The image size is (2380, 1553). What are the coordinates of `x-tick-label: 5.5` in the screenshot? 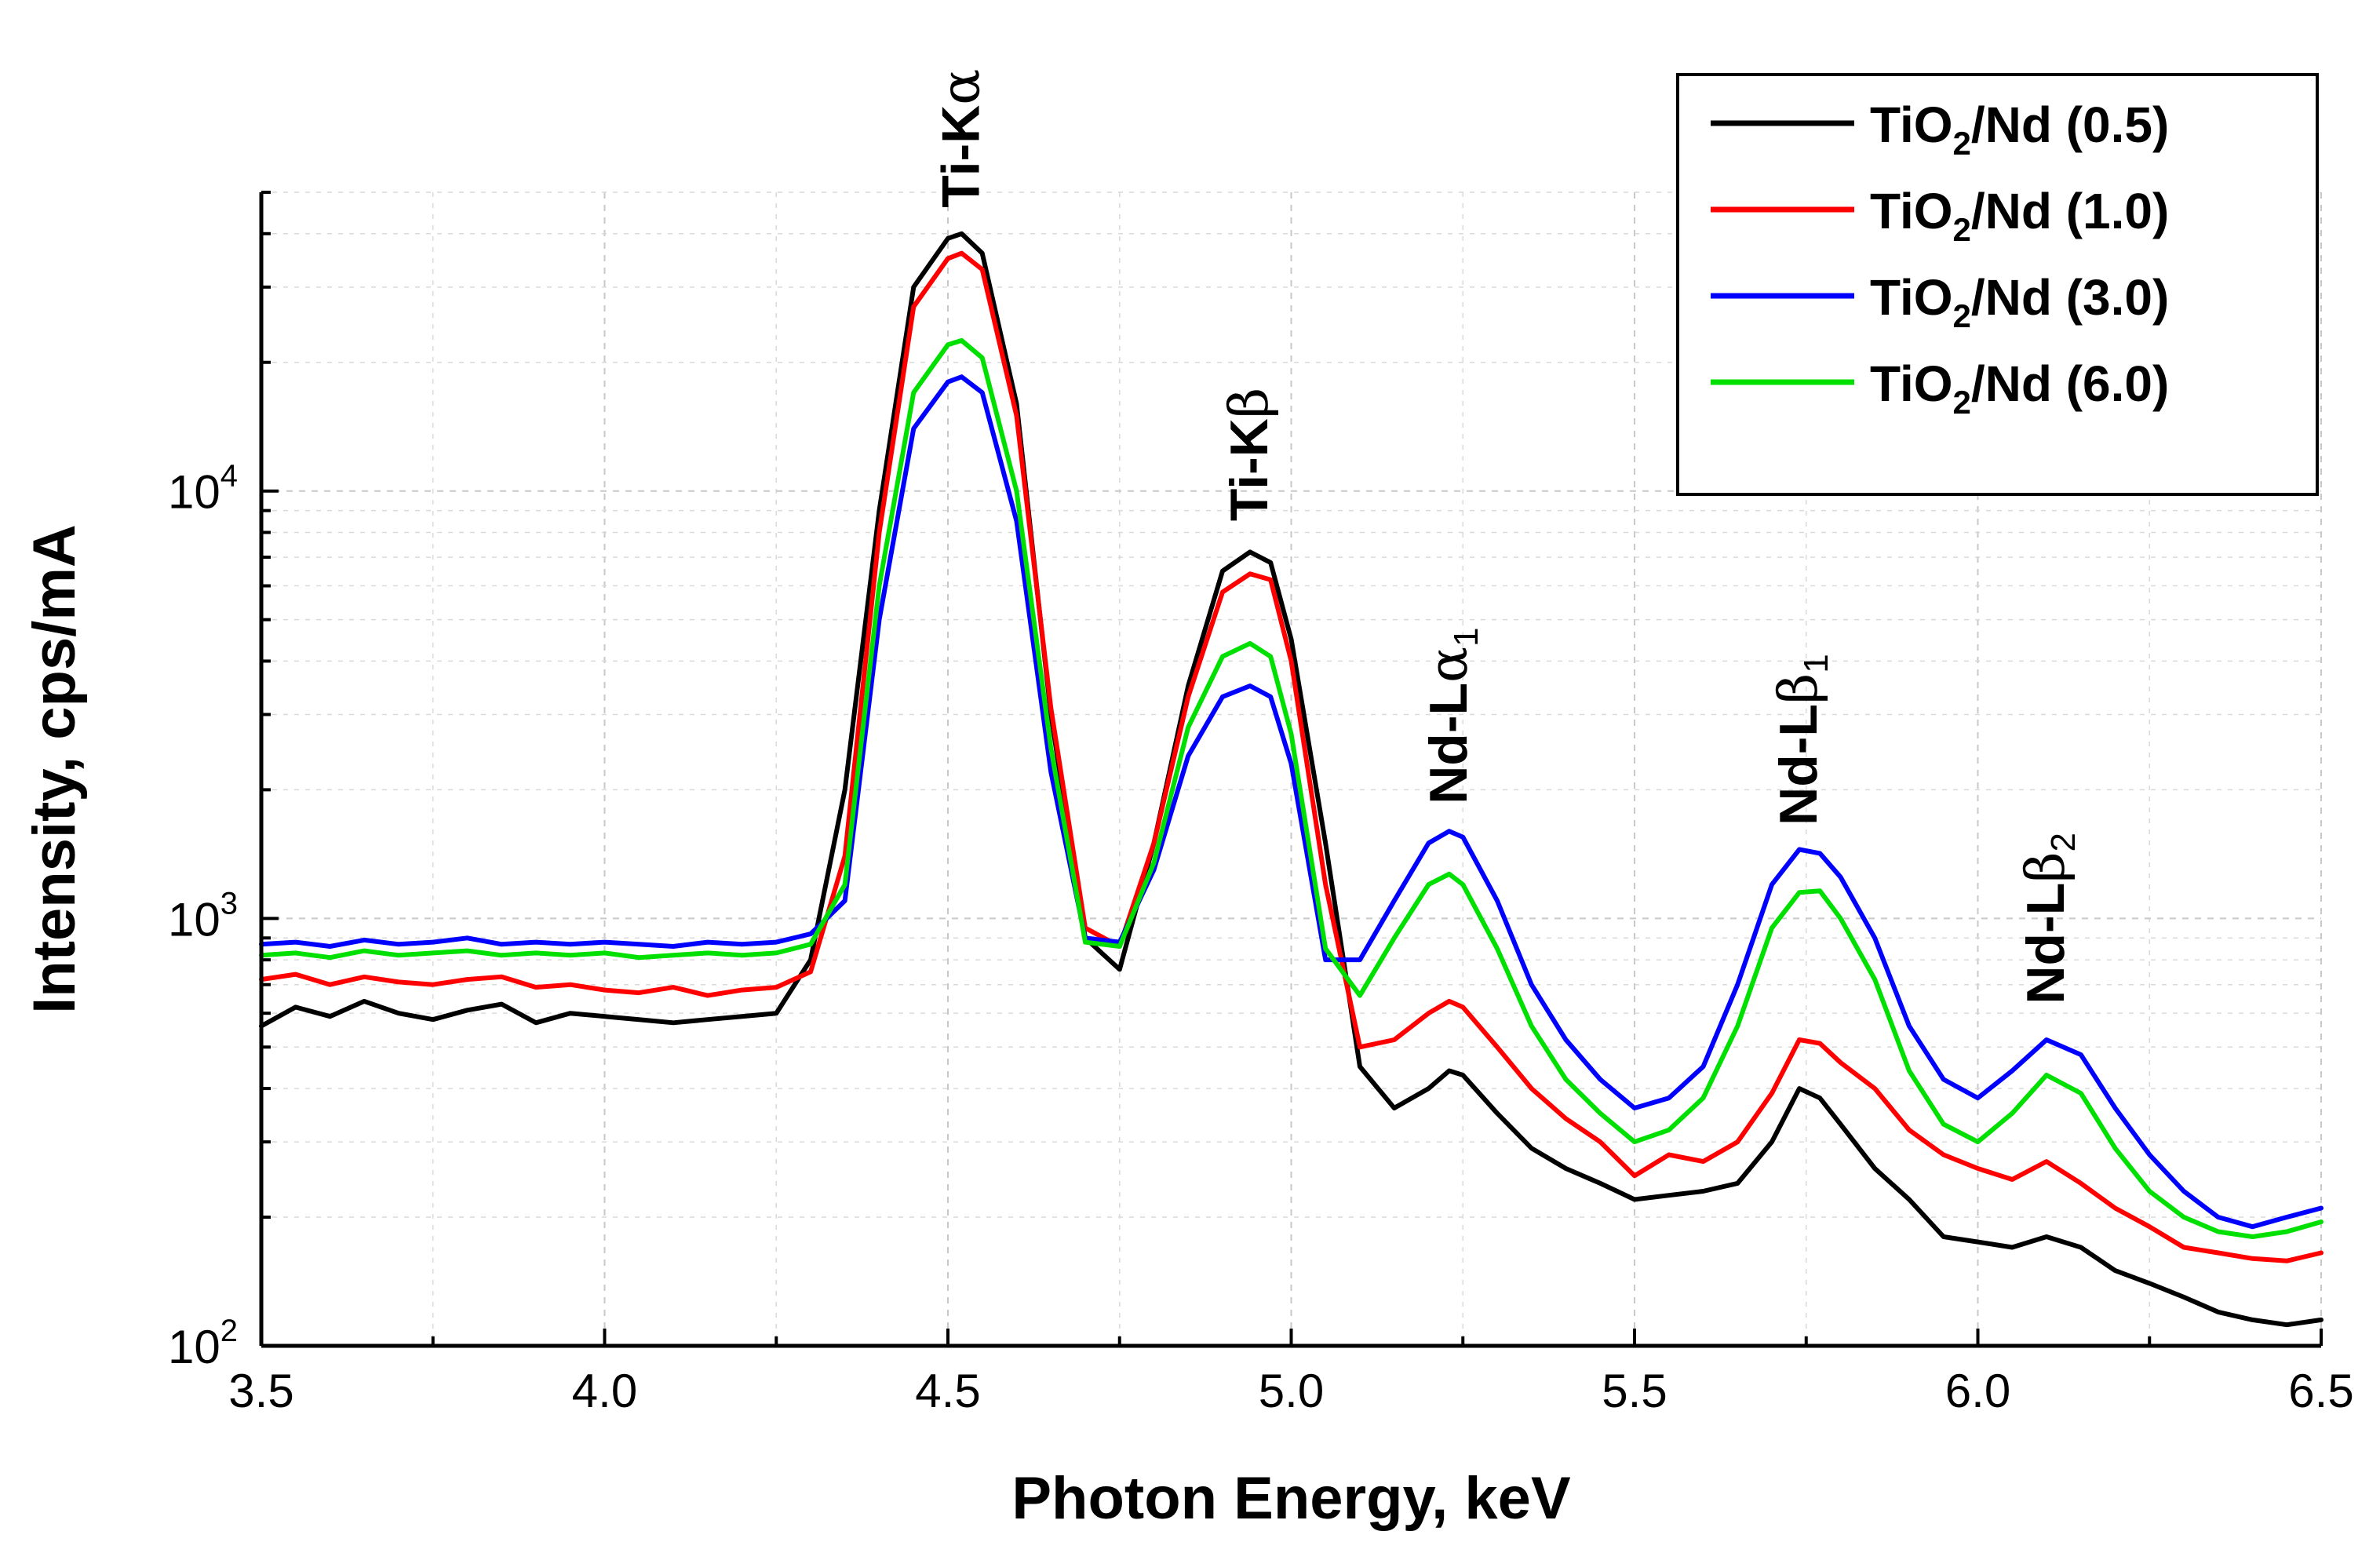 It's located at (1634, 1391).